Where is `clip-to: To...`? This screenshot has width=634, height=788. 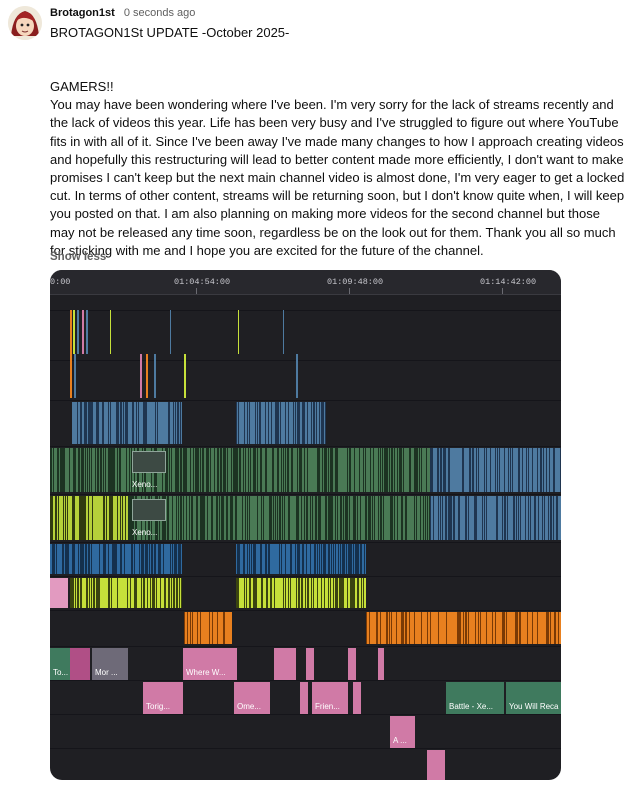 clip-to: To... is located at coordinates (60, 664).